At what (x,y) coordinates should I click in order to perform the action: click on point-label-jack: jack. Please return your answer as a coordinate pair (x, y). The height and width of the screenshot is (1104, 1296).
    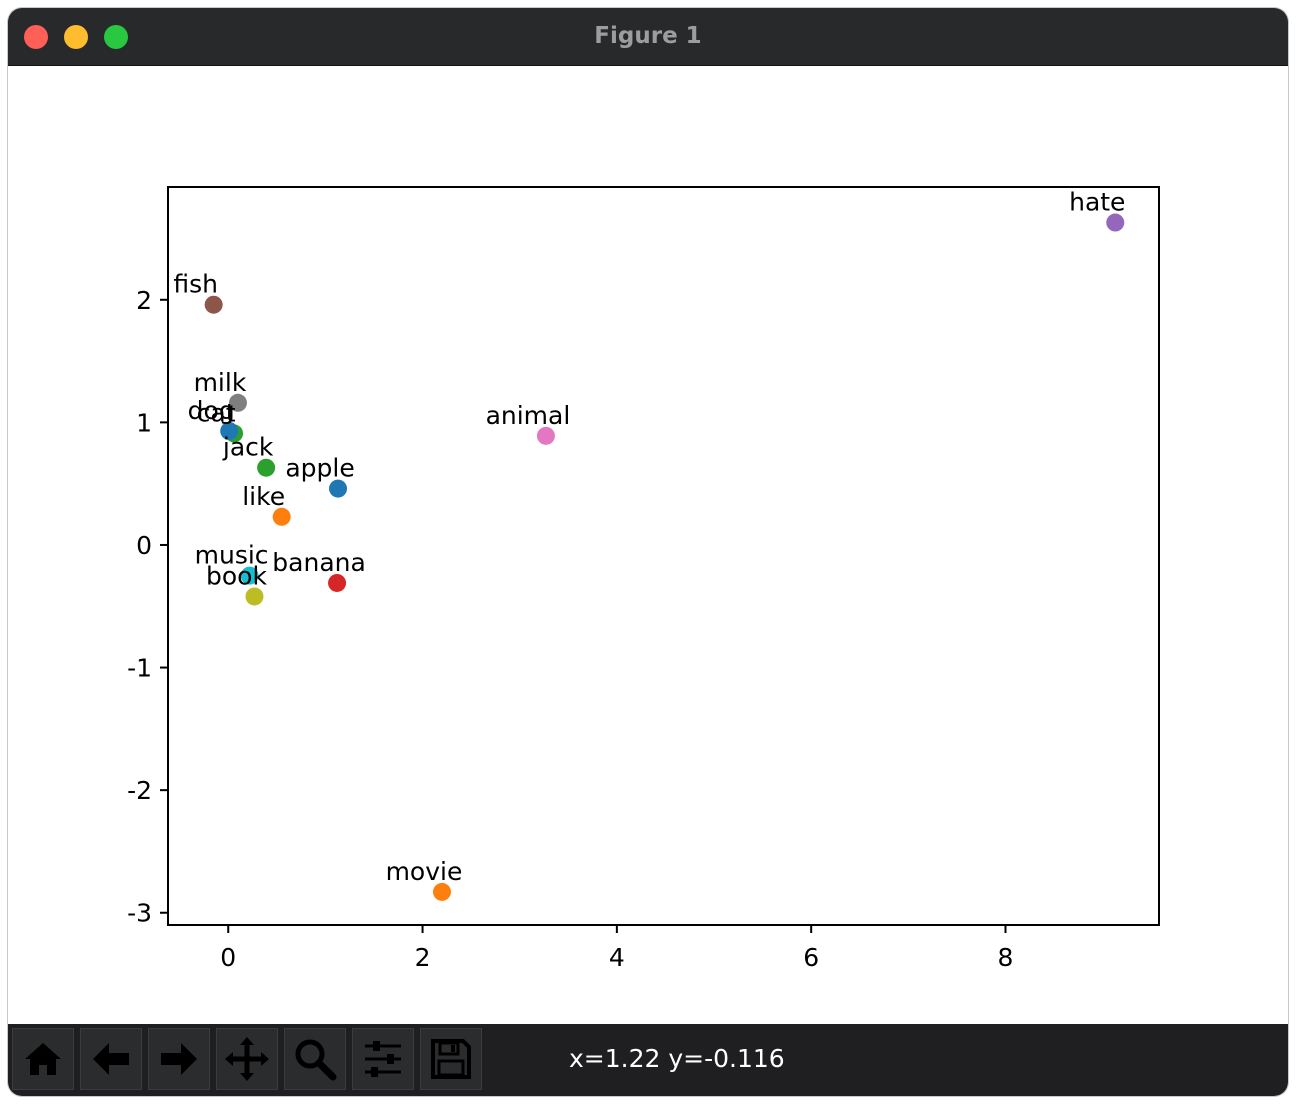
    Looking at the image, I should click on (248, 447).